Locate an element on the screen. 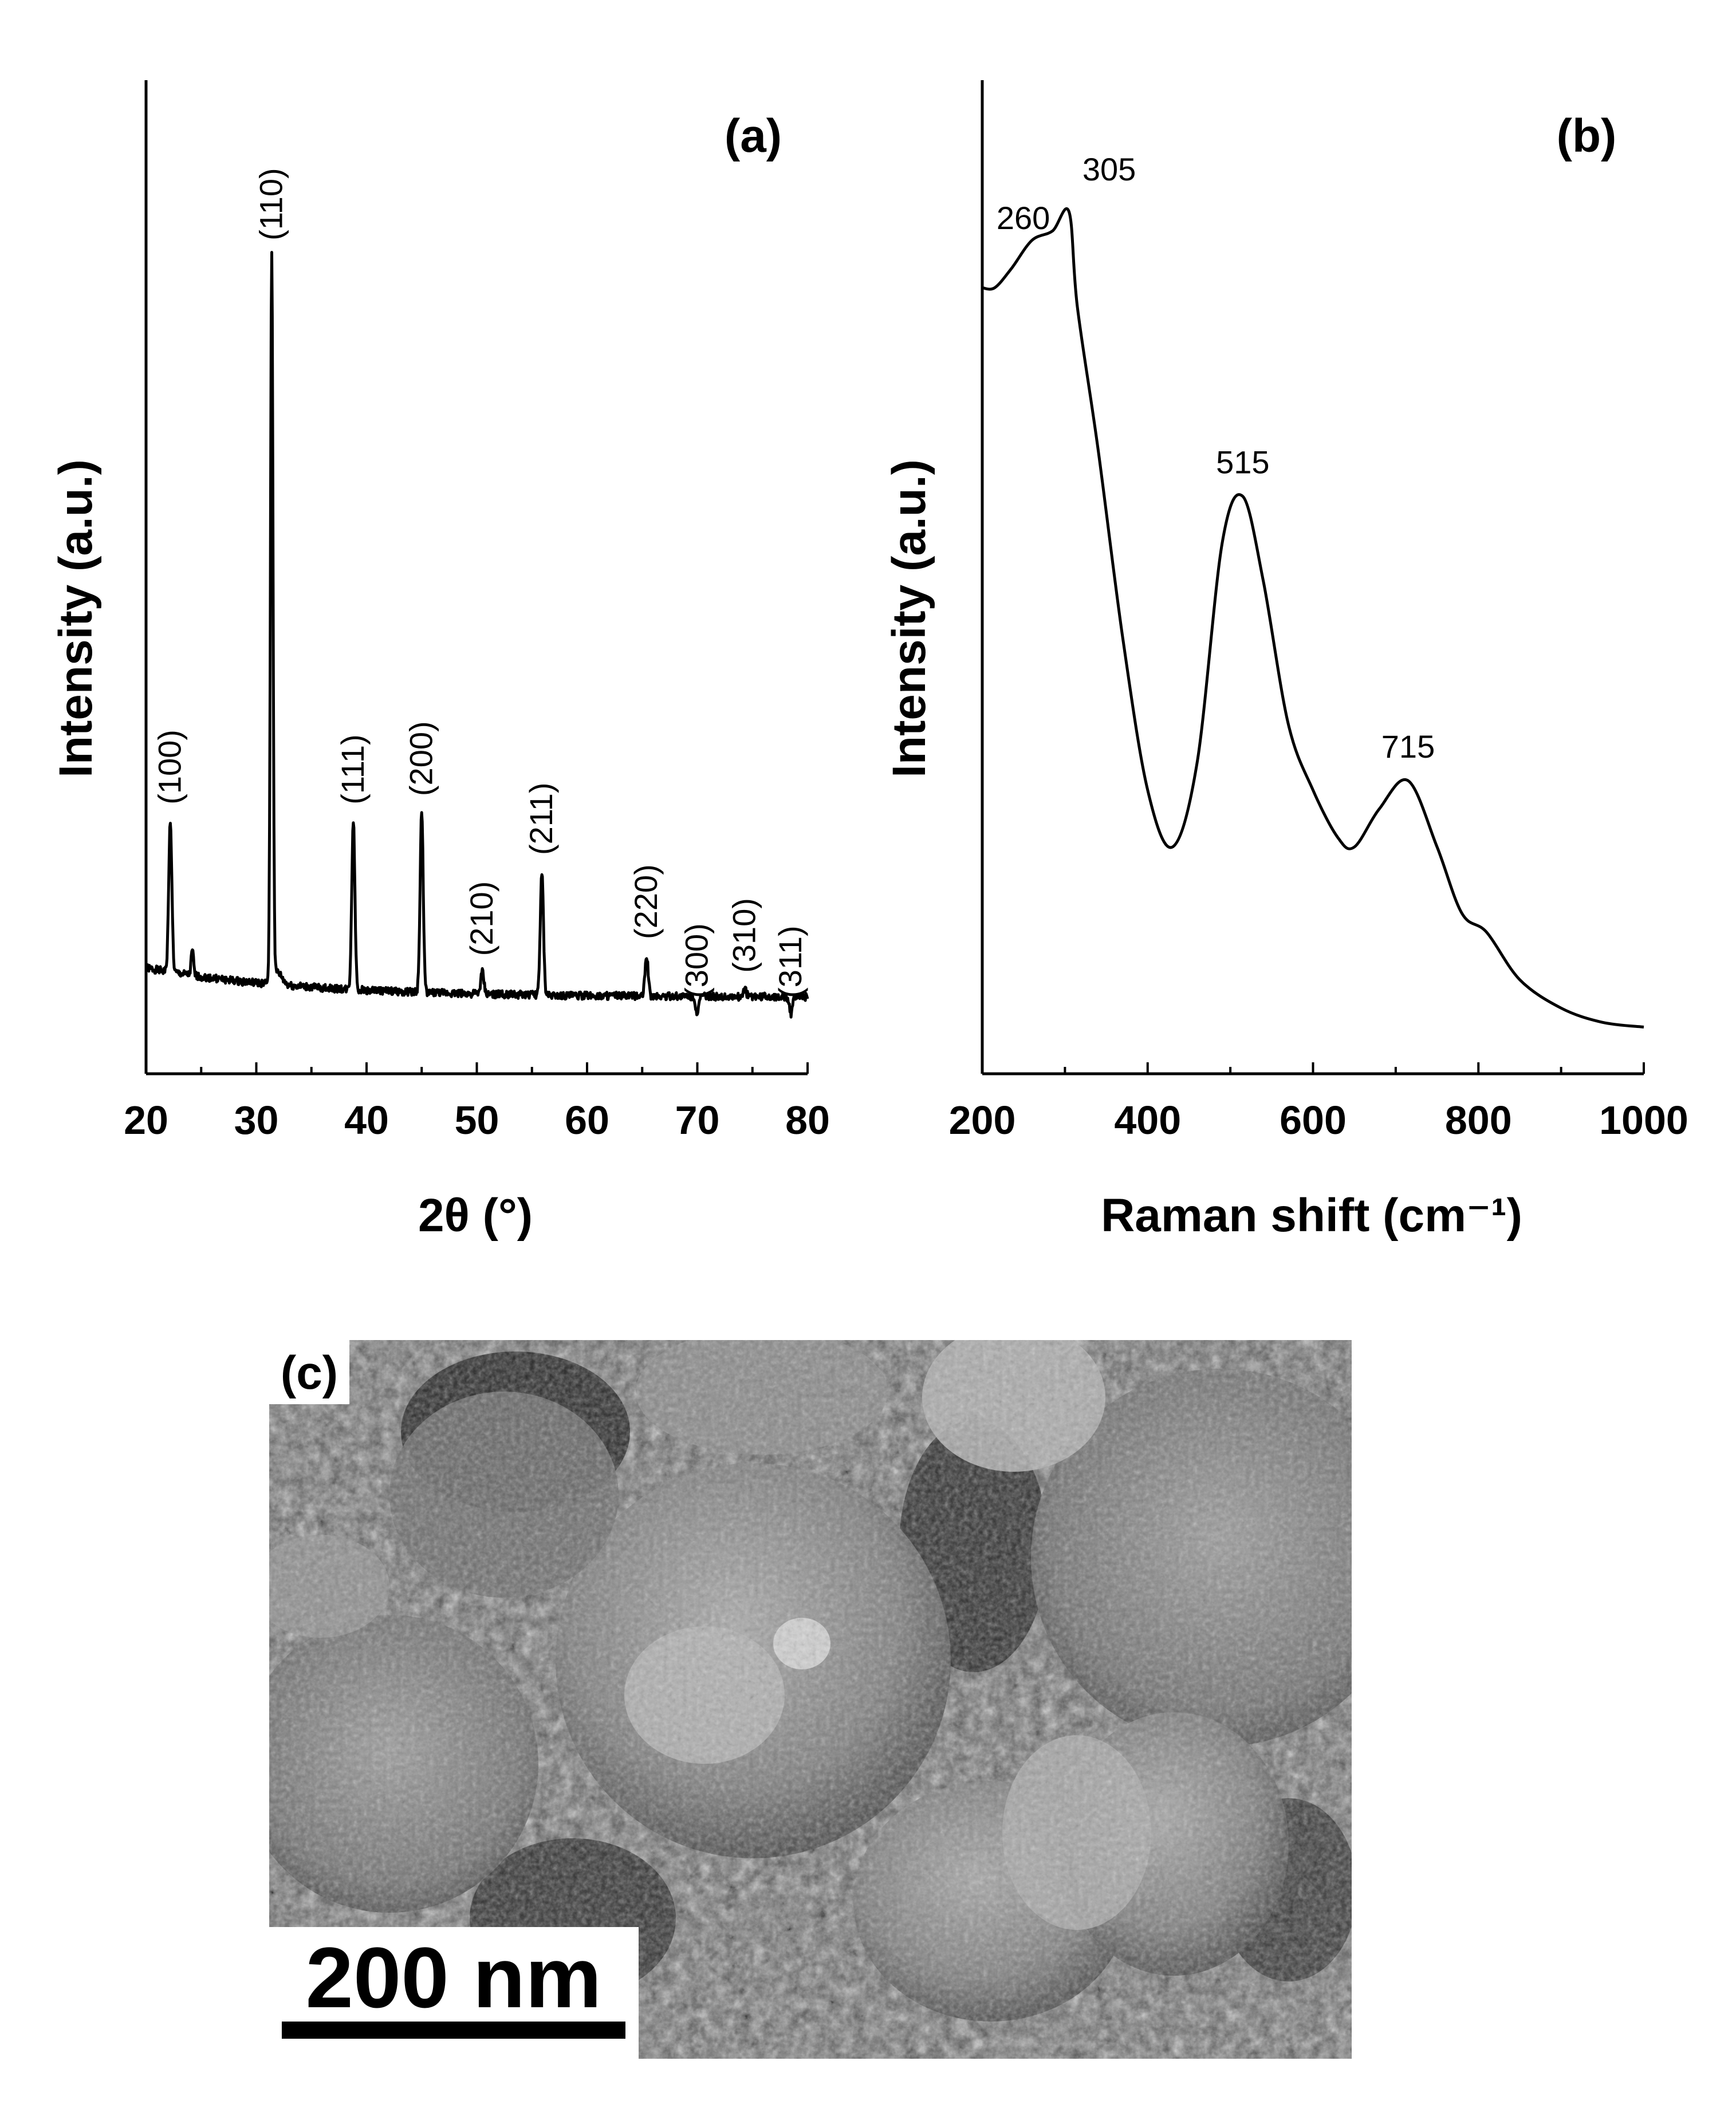 Image resolution: width=1736 pixels, height=2104 pixels. raman-spectrum-line is located at coordinates (1313, 618).